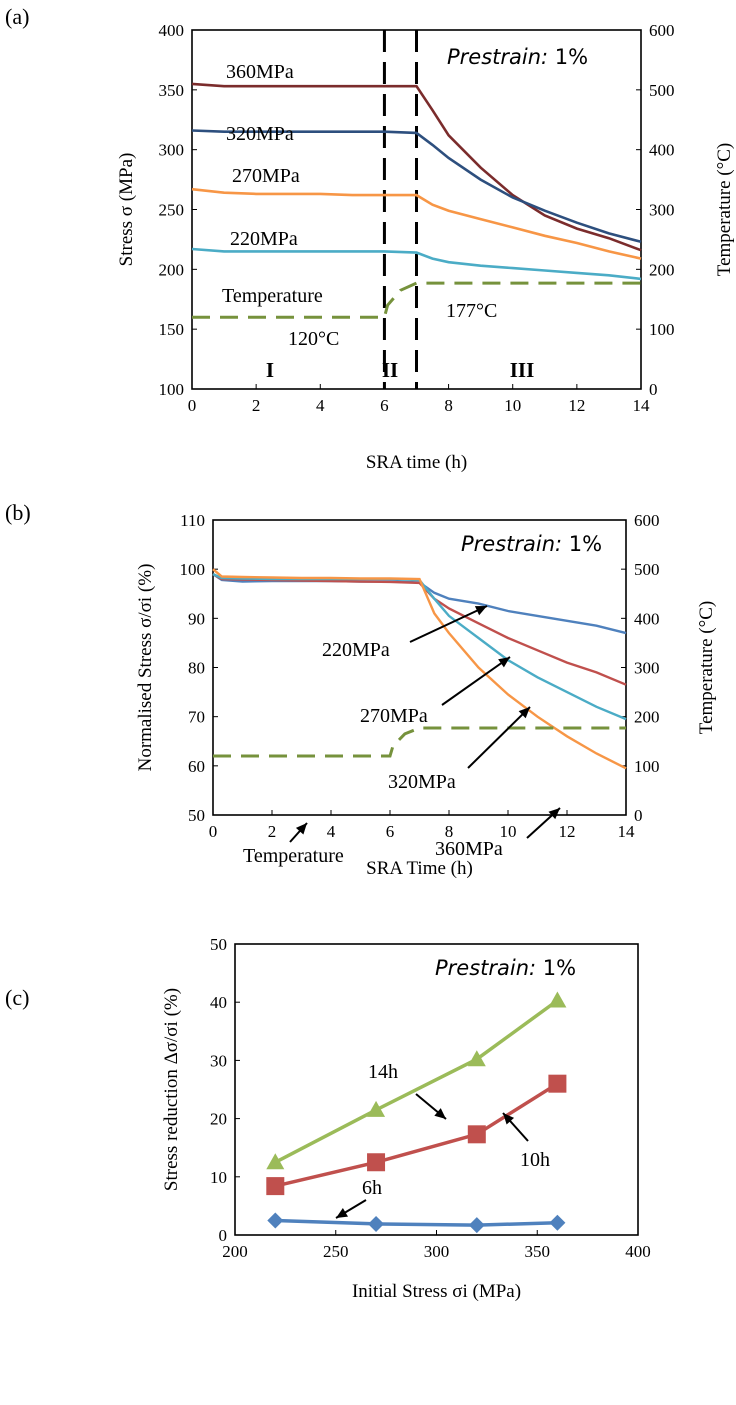 This screenshot has width=736, height=1405. Describe the element at coordinates (218, 1119) in the screenshot. I see `panel-c-y-tick-label: 20` at that location.